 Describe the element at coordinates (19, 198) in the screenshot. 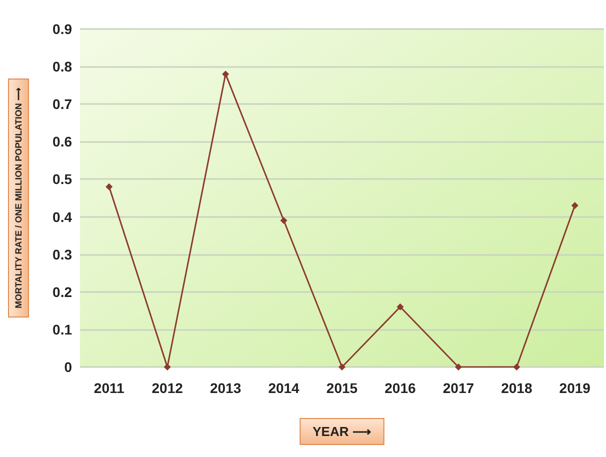

I see `y-axis-title: MORTALITY RATE / ONE MILLION POPULATION ⟶` at that location.